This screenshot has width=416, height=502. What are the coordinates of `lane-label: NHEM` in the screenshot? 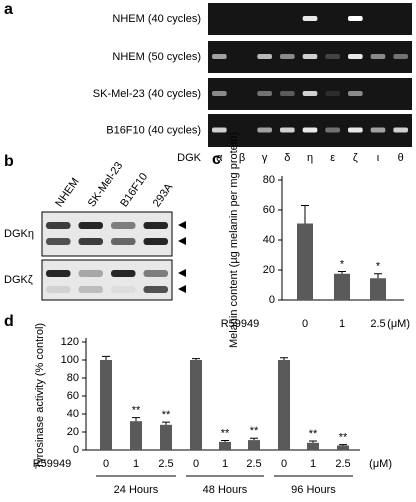 It's located at (67, 192).